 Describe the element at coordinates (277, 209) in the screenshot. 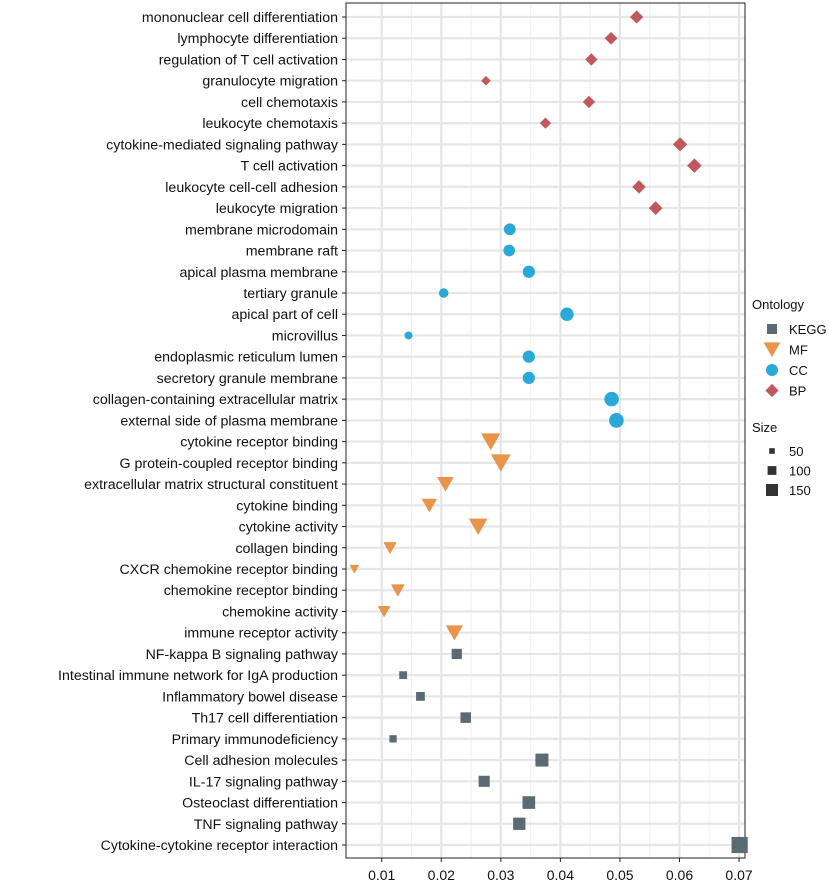

I see `y-tick-label: leukocyte migration` at that location.